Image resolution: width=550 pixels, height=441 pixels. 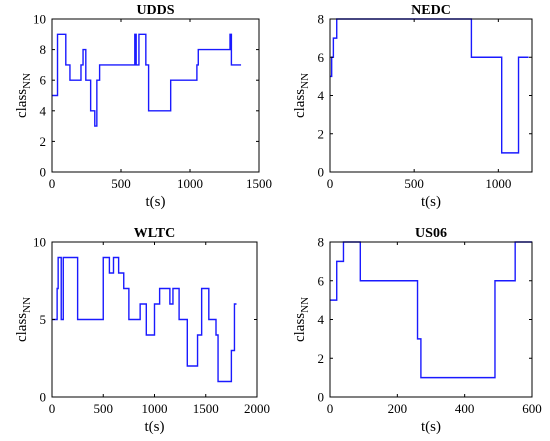 I want to click on chart-3-xtick-label: 0, so click(x=52, y=408).